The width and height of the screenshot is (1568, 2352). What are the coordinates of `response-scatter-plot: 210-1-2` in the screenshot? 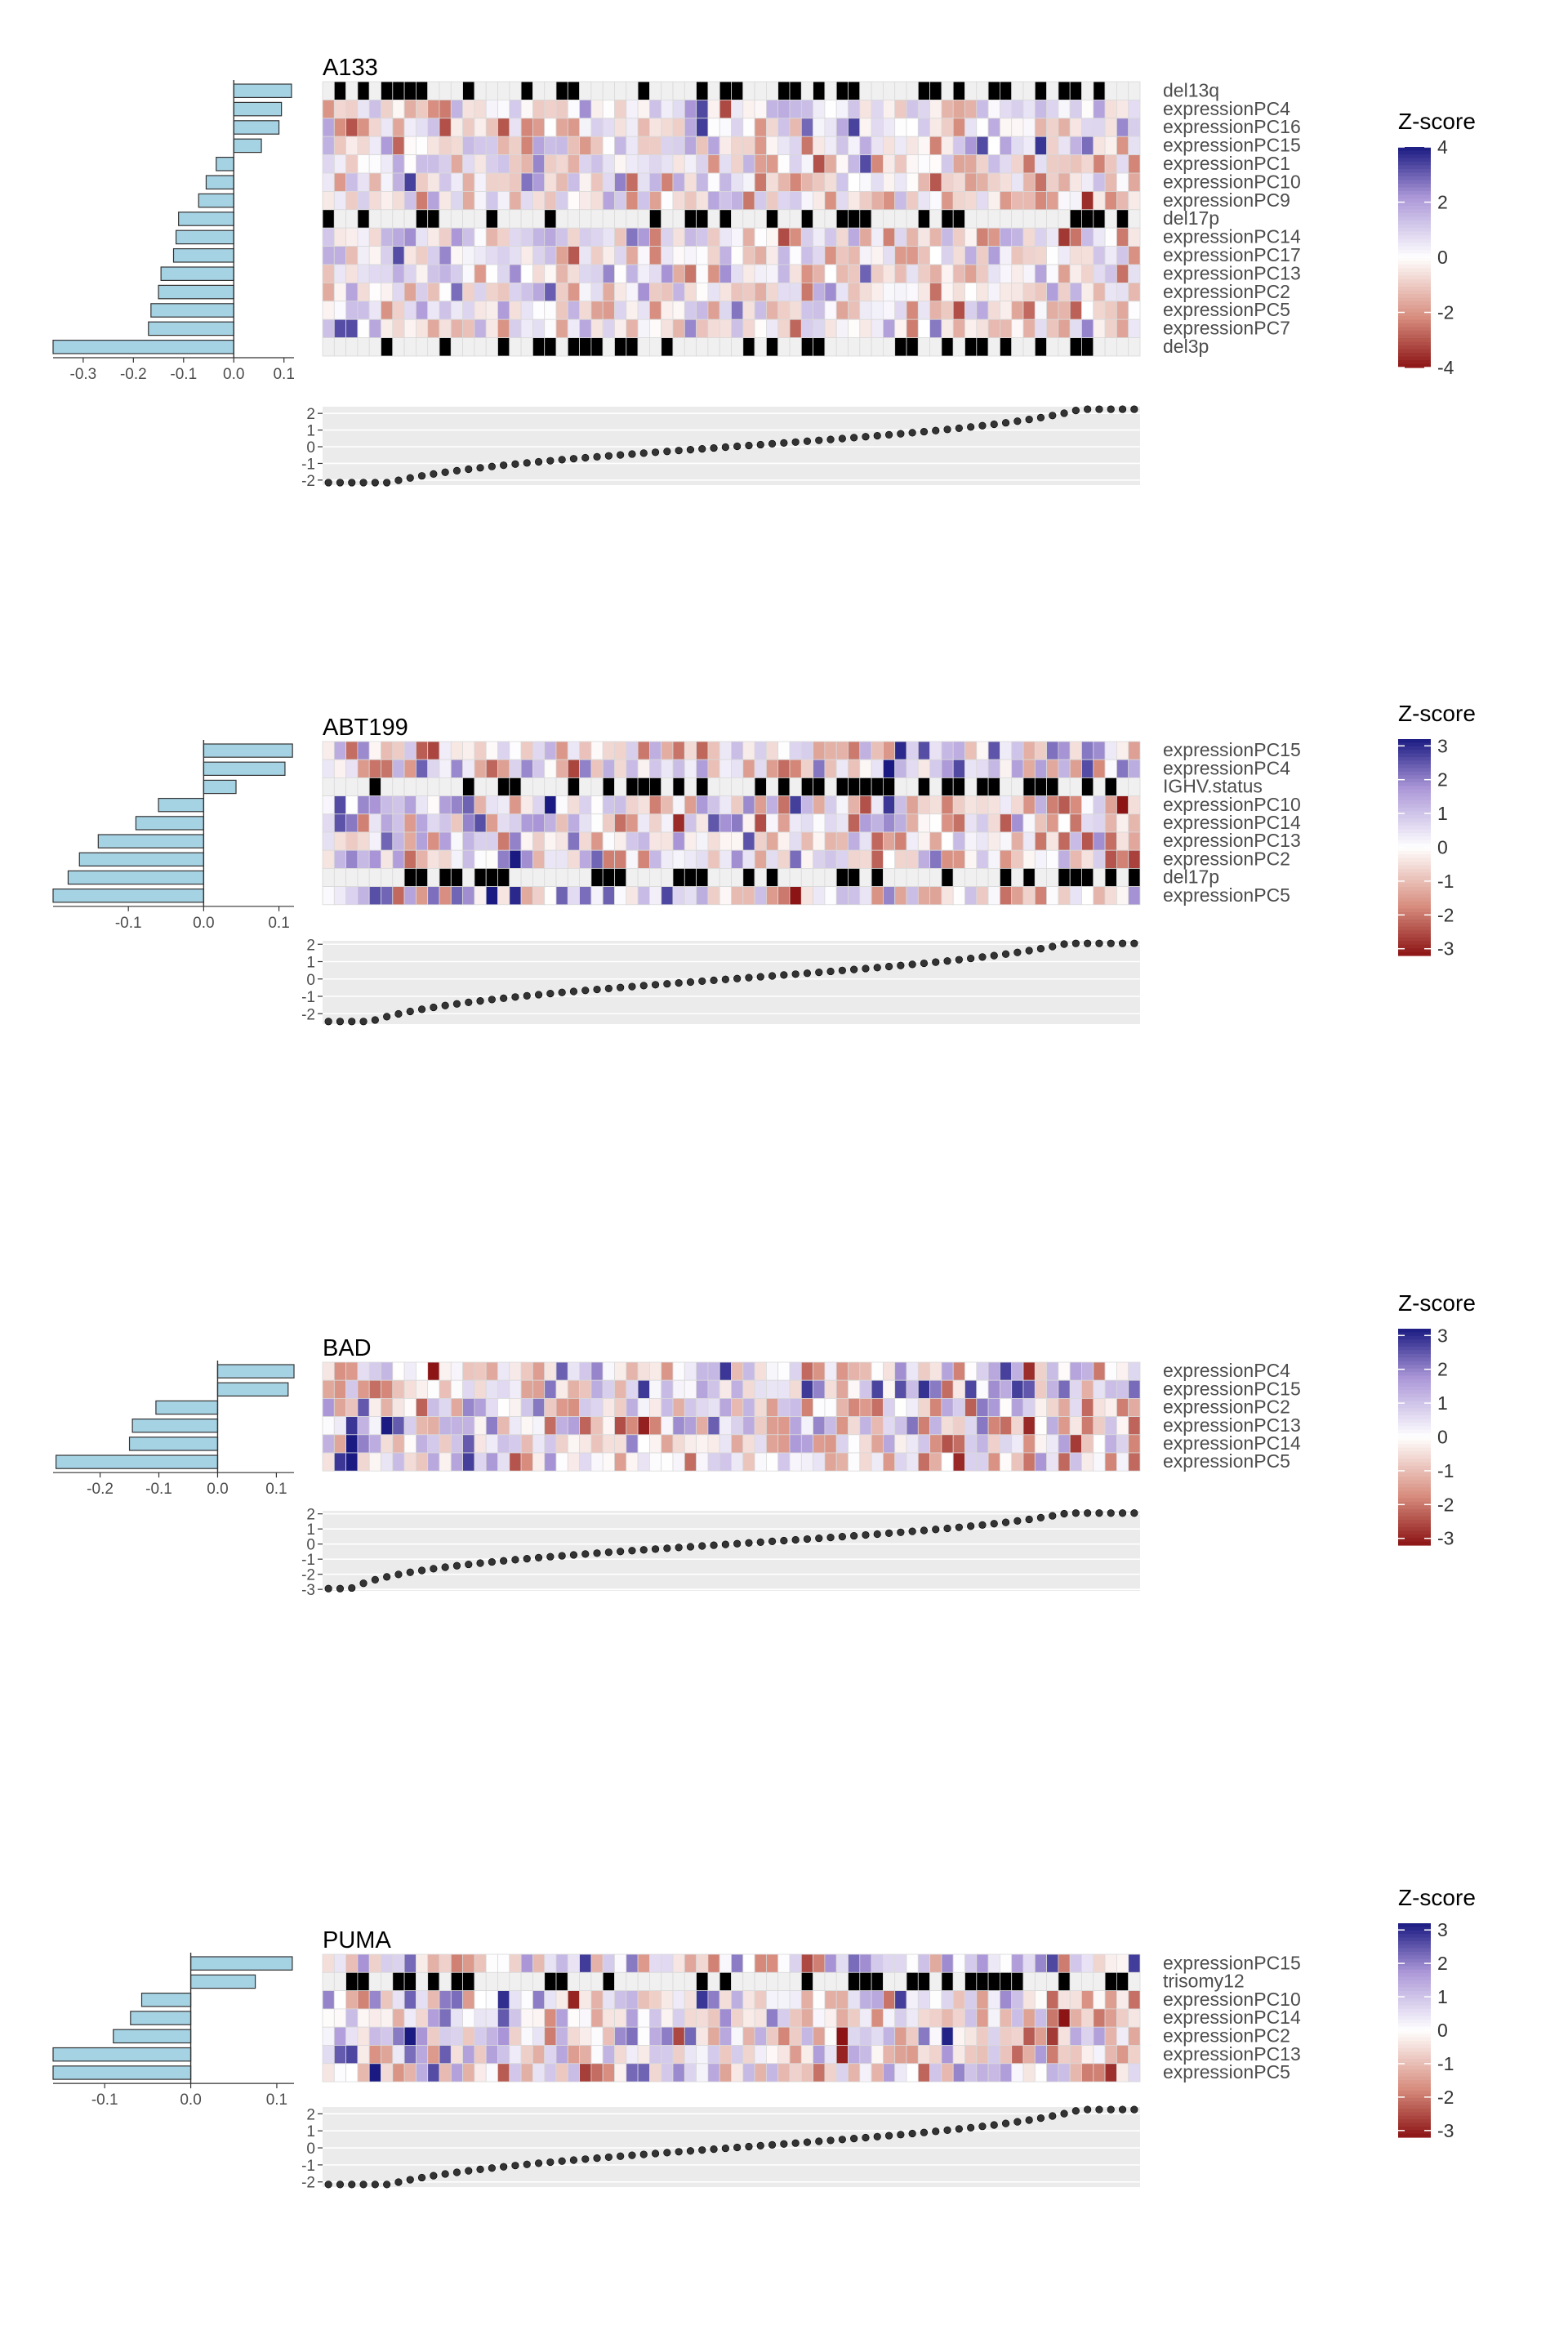 It's located at (720, 2148).